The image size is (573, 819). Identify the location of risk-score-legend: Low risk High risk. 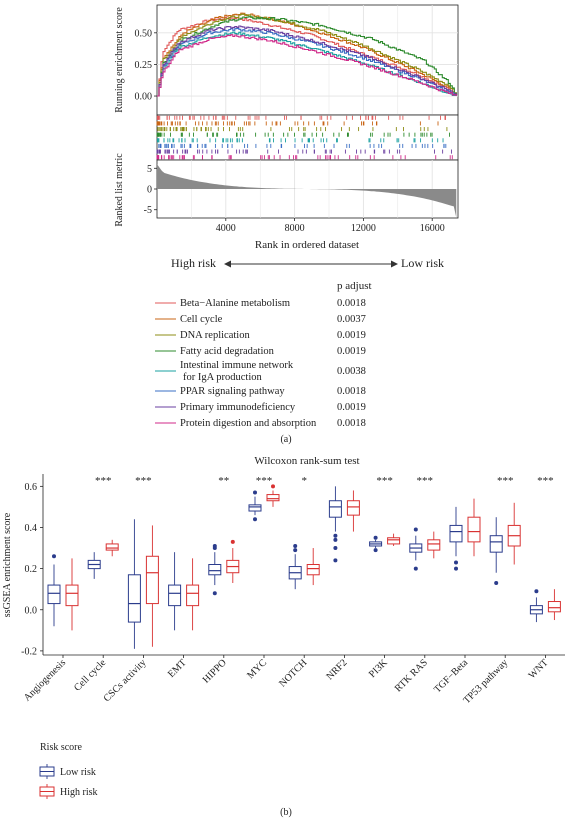
(68, 781).